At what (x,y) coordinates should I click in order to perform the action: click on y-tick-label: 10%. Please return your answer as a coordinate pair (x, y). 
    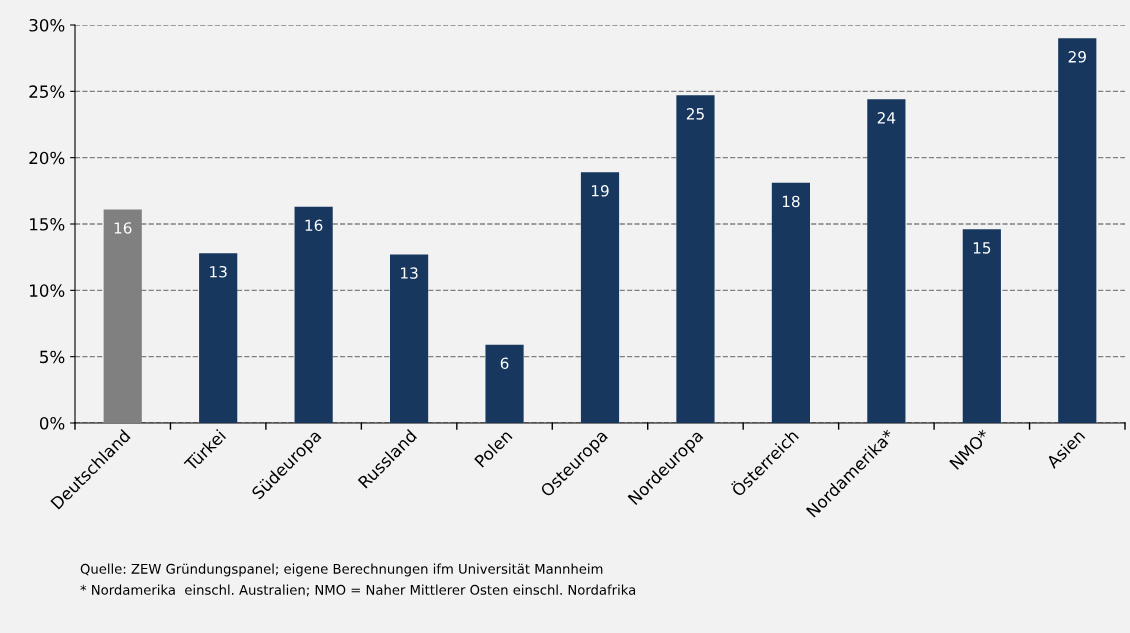
    Looking at the image, I should click on (47, 290).